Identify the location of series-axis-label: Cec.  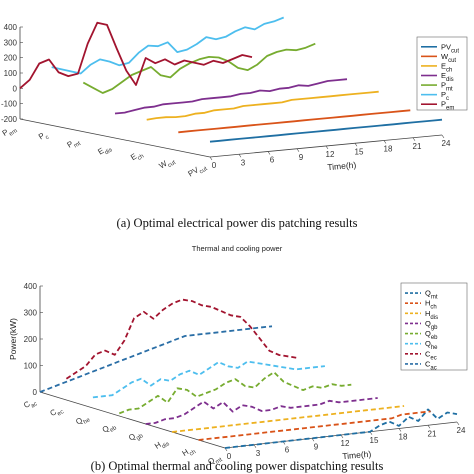
(56, 412).